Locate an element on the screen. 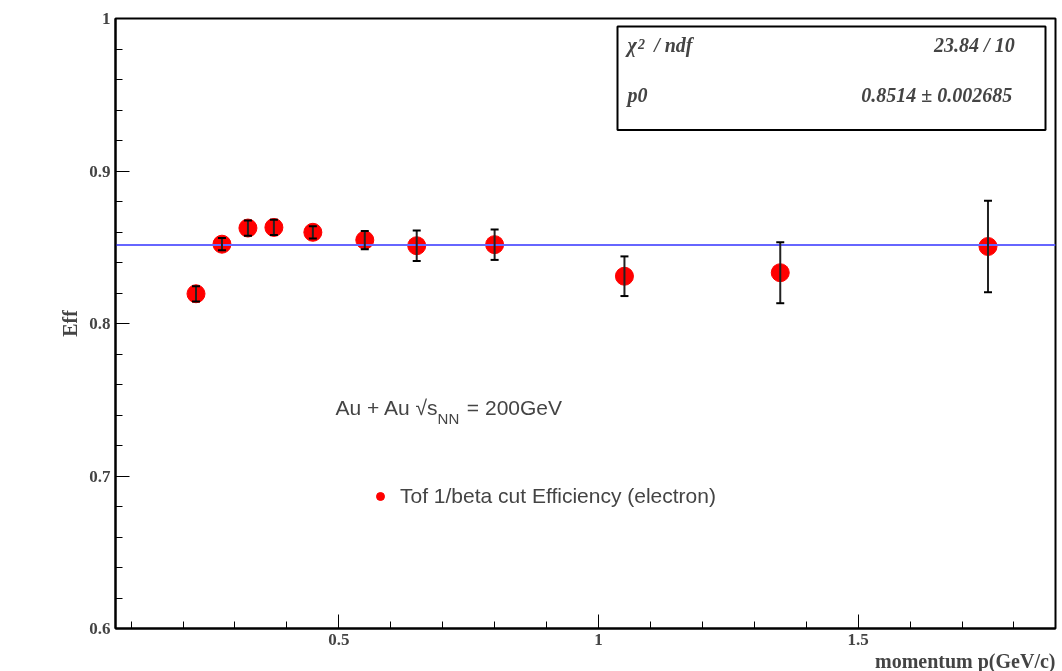 The image size is (1062, 671). x-tick-label: 1.5 is located at coordinates (858, 639).